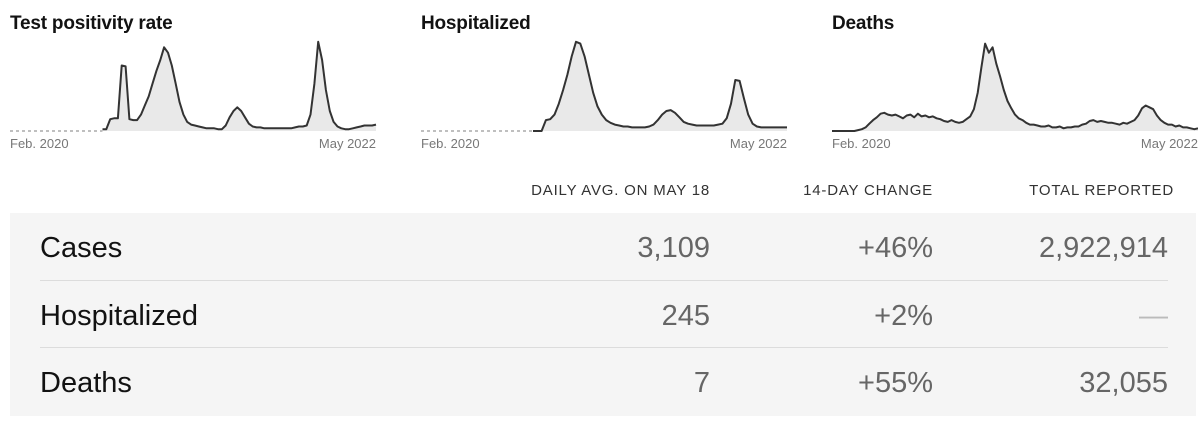  What do you see at coordinates (868, 190) in the screenshot?
I see `column-header-14-day-change: 14-DAY CHANGE` at bounding box center [868, 190].